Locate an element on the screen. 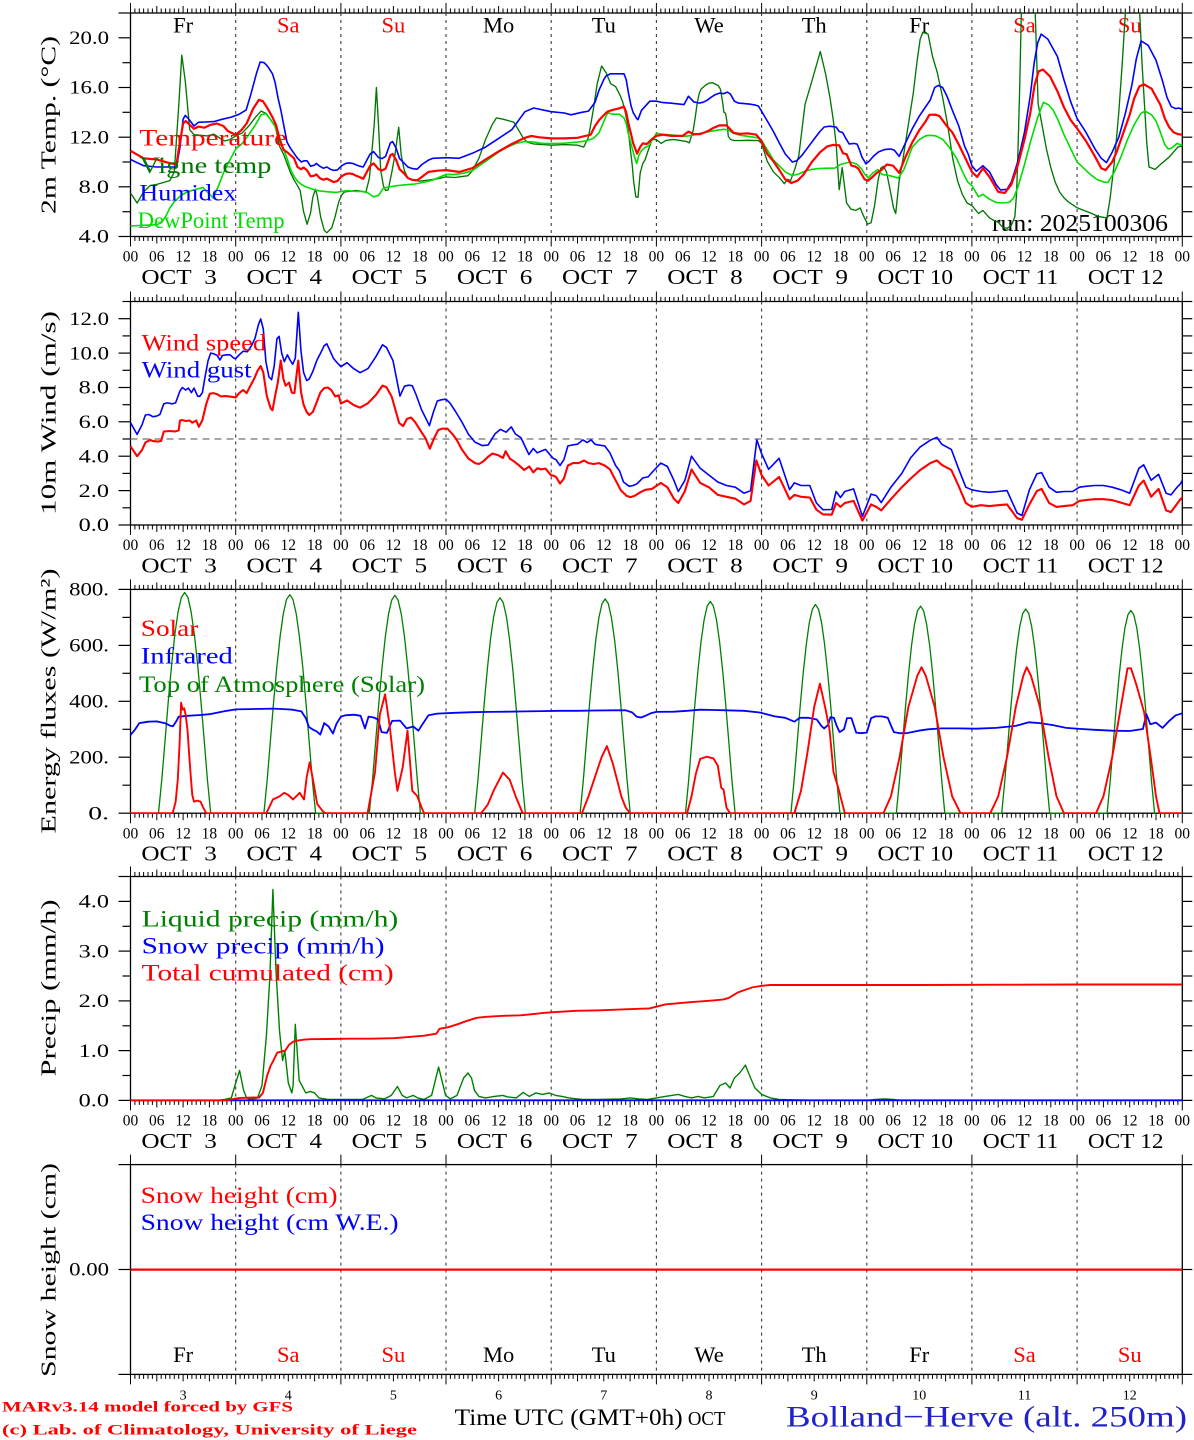  svg-text: 800. is located at coordinates (89, 590).